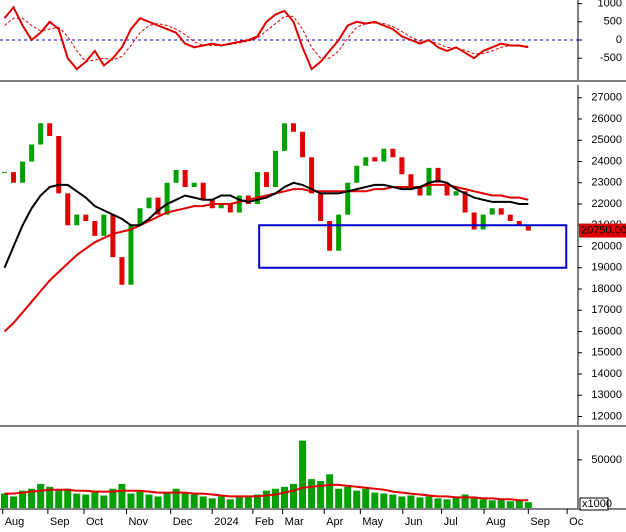 The image size is (626, 532). What do you see at coordinates (611, 58) in the screenshot?
I see `y-tick-label: -500` at bounding box center [611, 58].